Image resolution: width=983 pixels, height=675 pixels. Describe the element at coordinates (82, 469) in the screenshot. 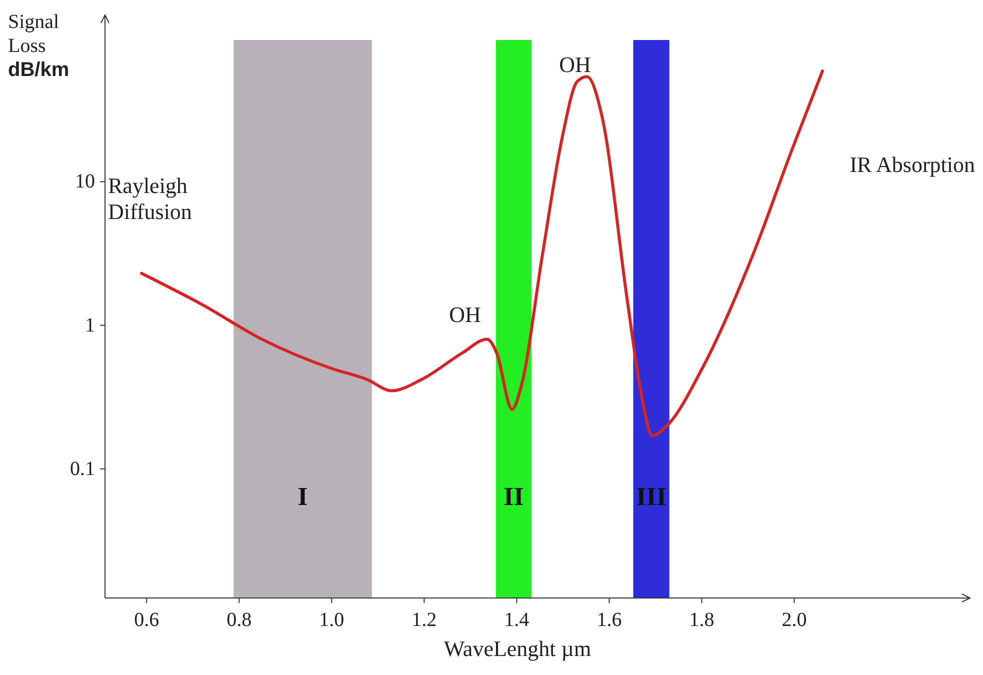

I see `y-tick-label: 0.1` at that location.